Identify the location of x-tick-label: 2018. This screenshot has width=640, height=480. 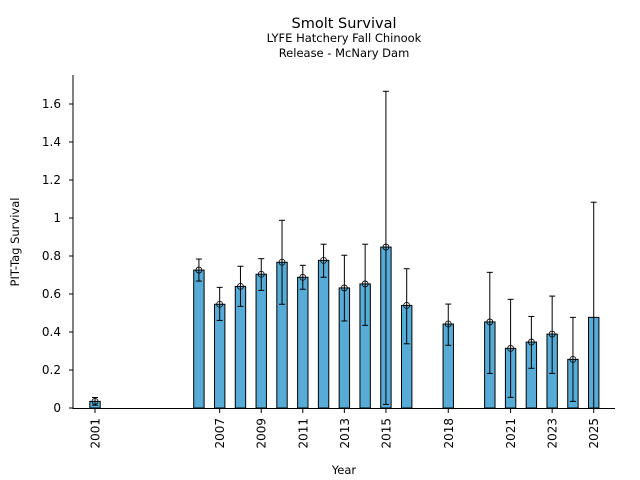
(449, 433).